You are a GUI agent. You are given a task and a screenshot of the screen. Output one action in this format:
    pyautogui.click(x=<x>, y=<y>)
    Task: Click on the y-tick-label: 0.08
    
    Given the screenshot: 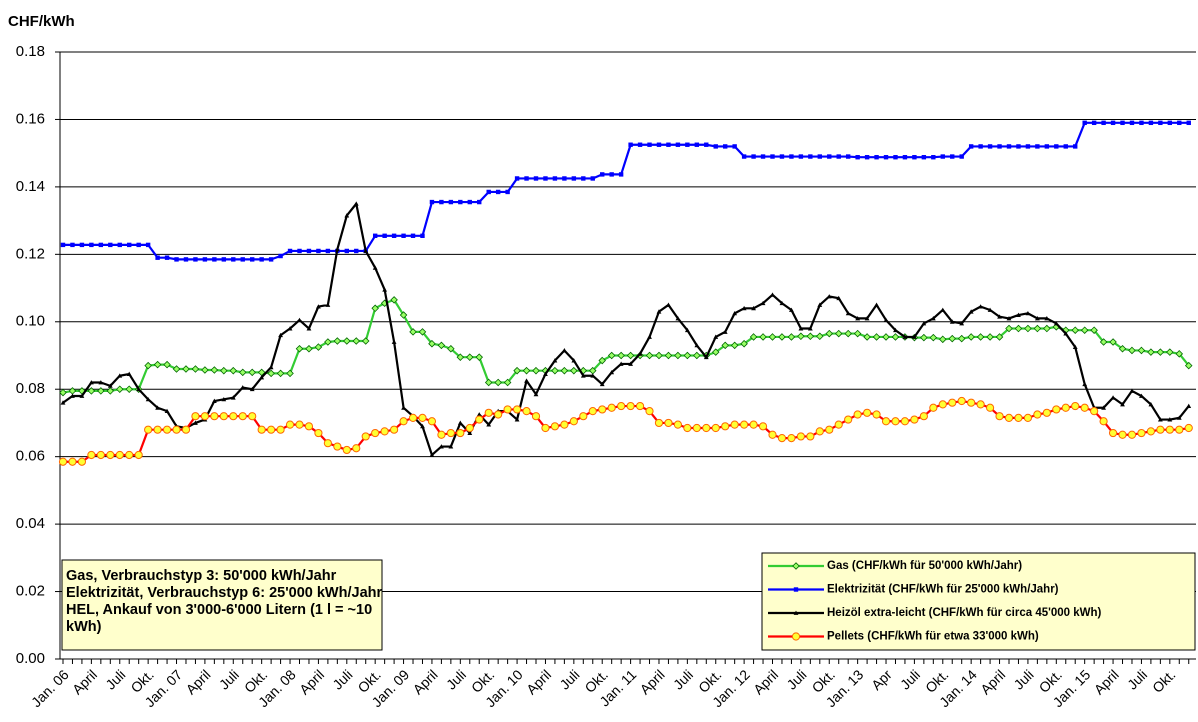 What is the action you would take?
    pyautogui.click(x=30, y=388)
    